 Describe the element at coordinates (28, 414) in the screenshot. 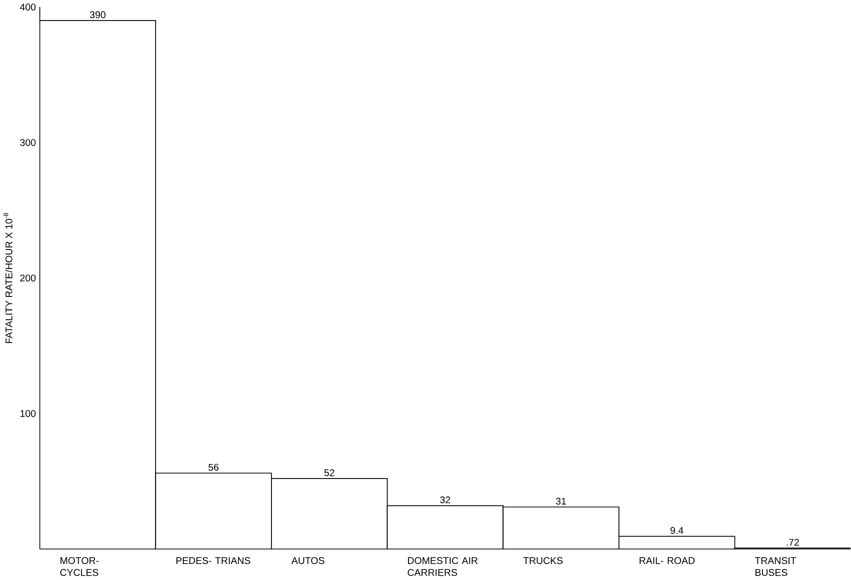

I see `y-tick-label: 100` at that location.